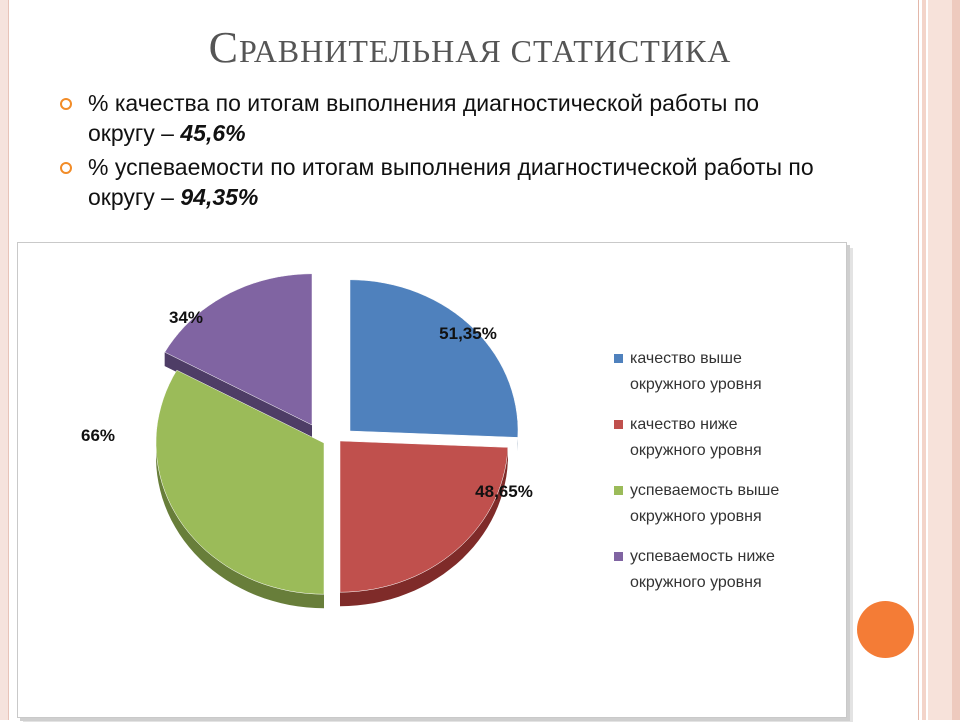 This screenshot has height=722, width=960. Describe the element at coordinates (504, 491) in the screenshot. I see `data-label: 48,65%` at that location.